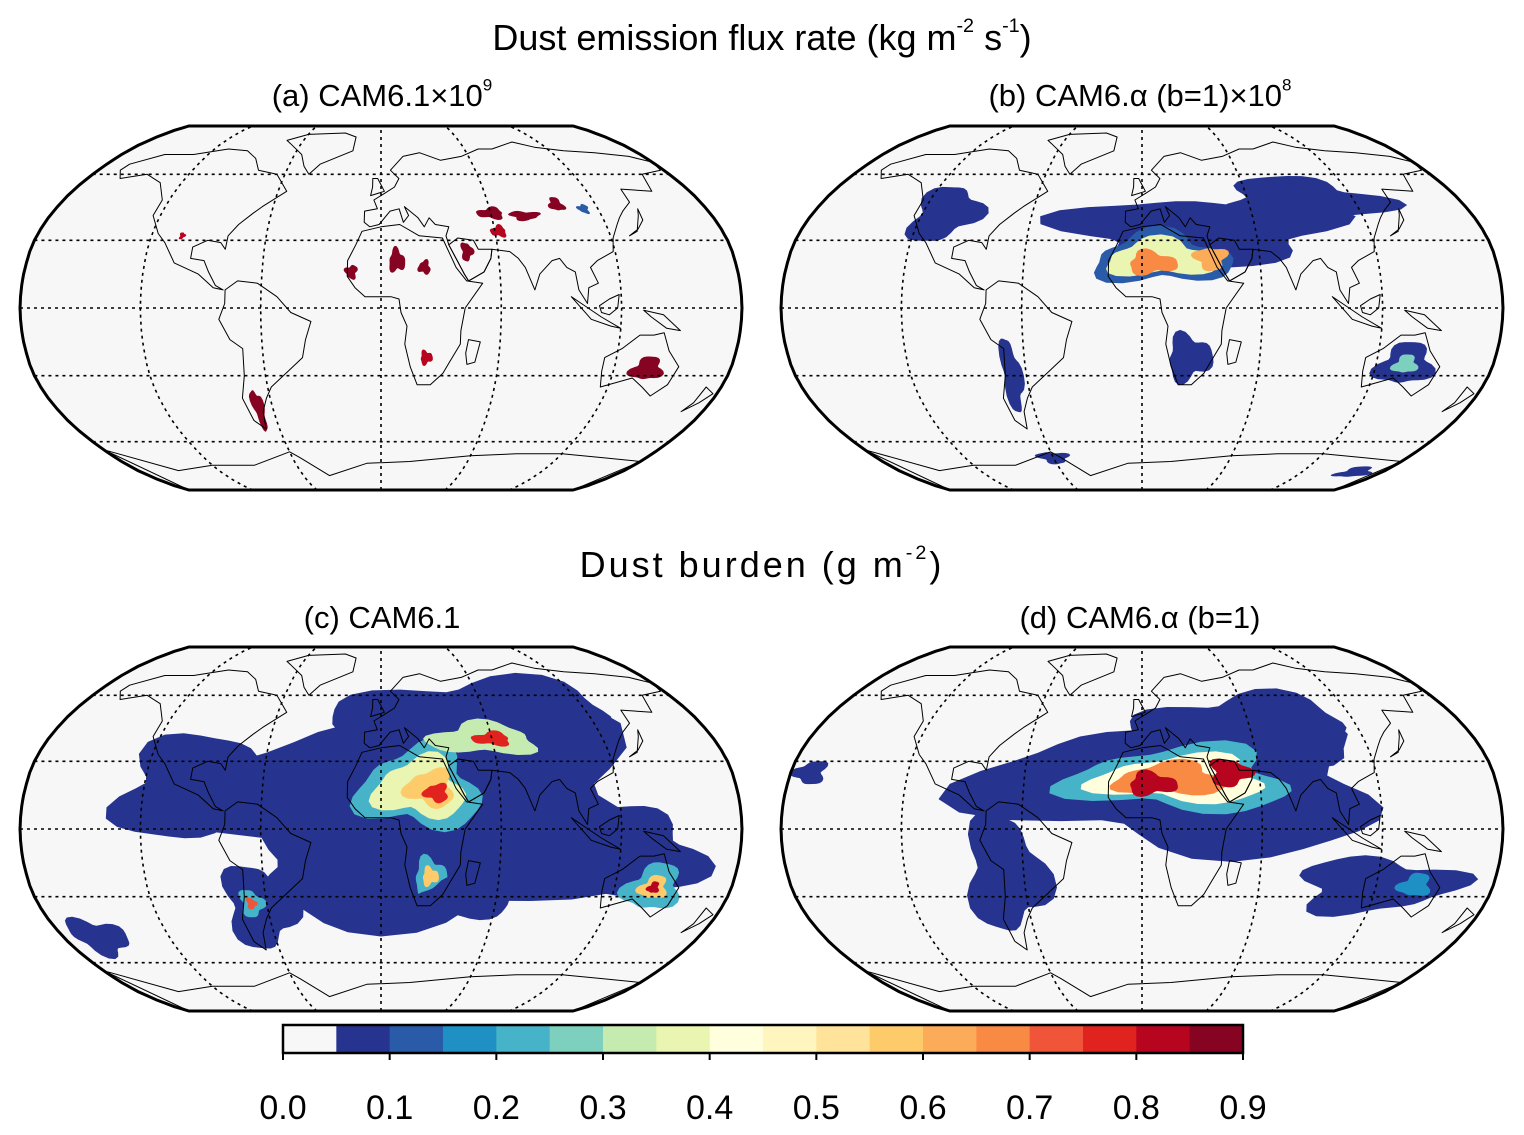 The image size is (1524, 1135). Describe the element at coordinates (377, 95) in the screenshot. I see `panel-a-label: (a) CAM6.1×10` at that location.